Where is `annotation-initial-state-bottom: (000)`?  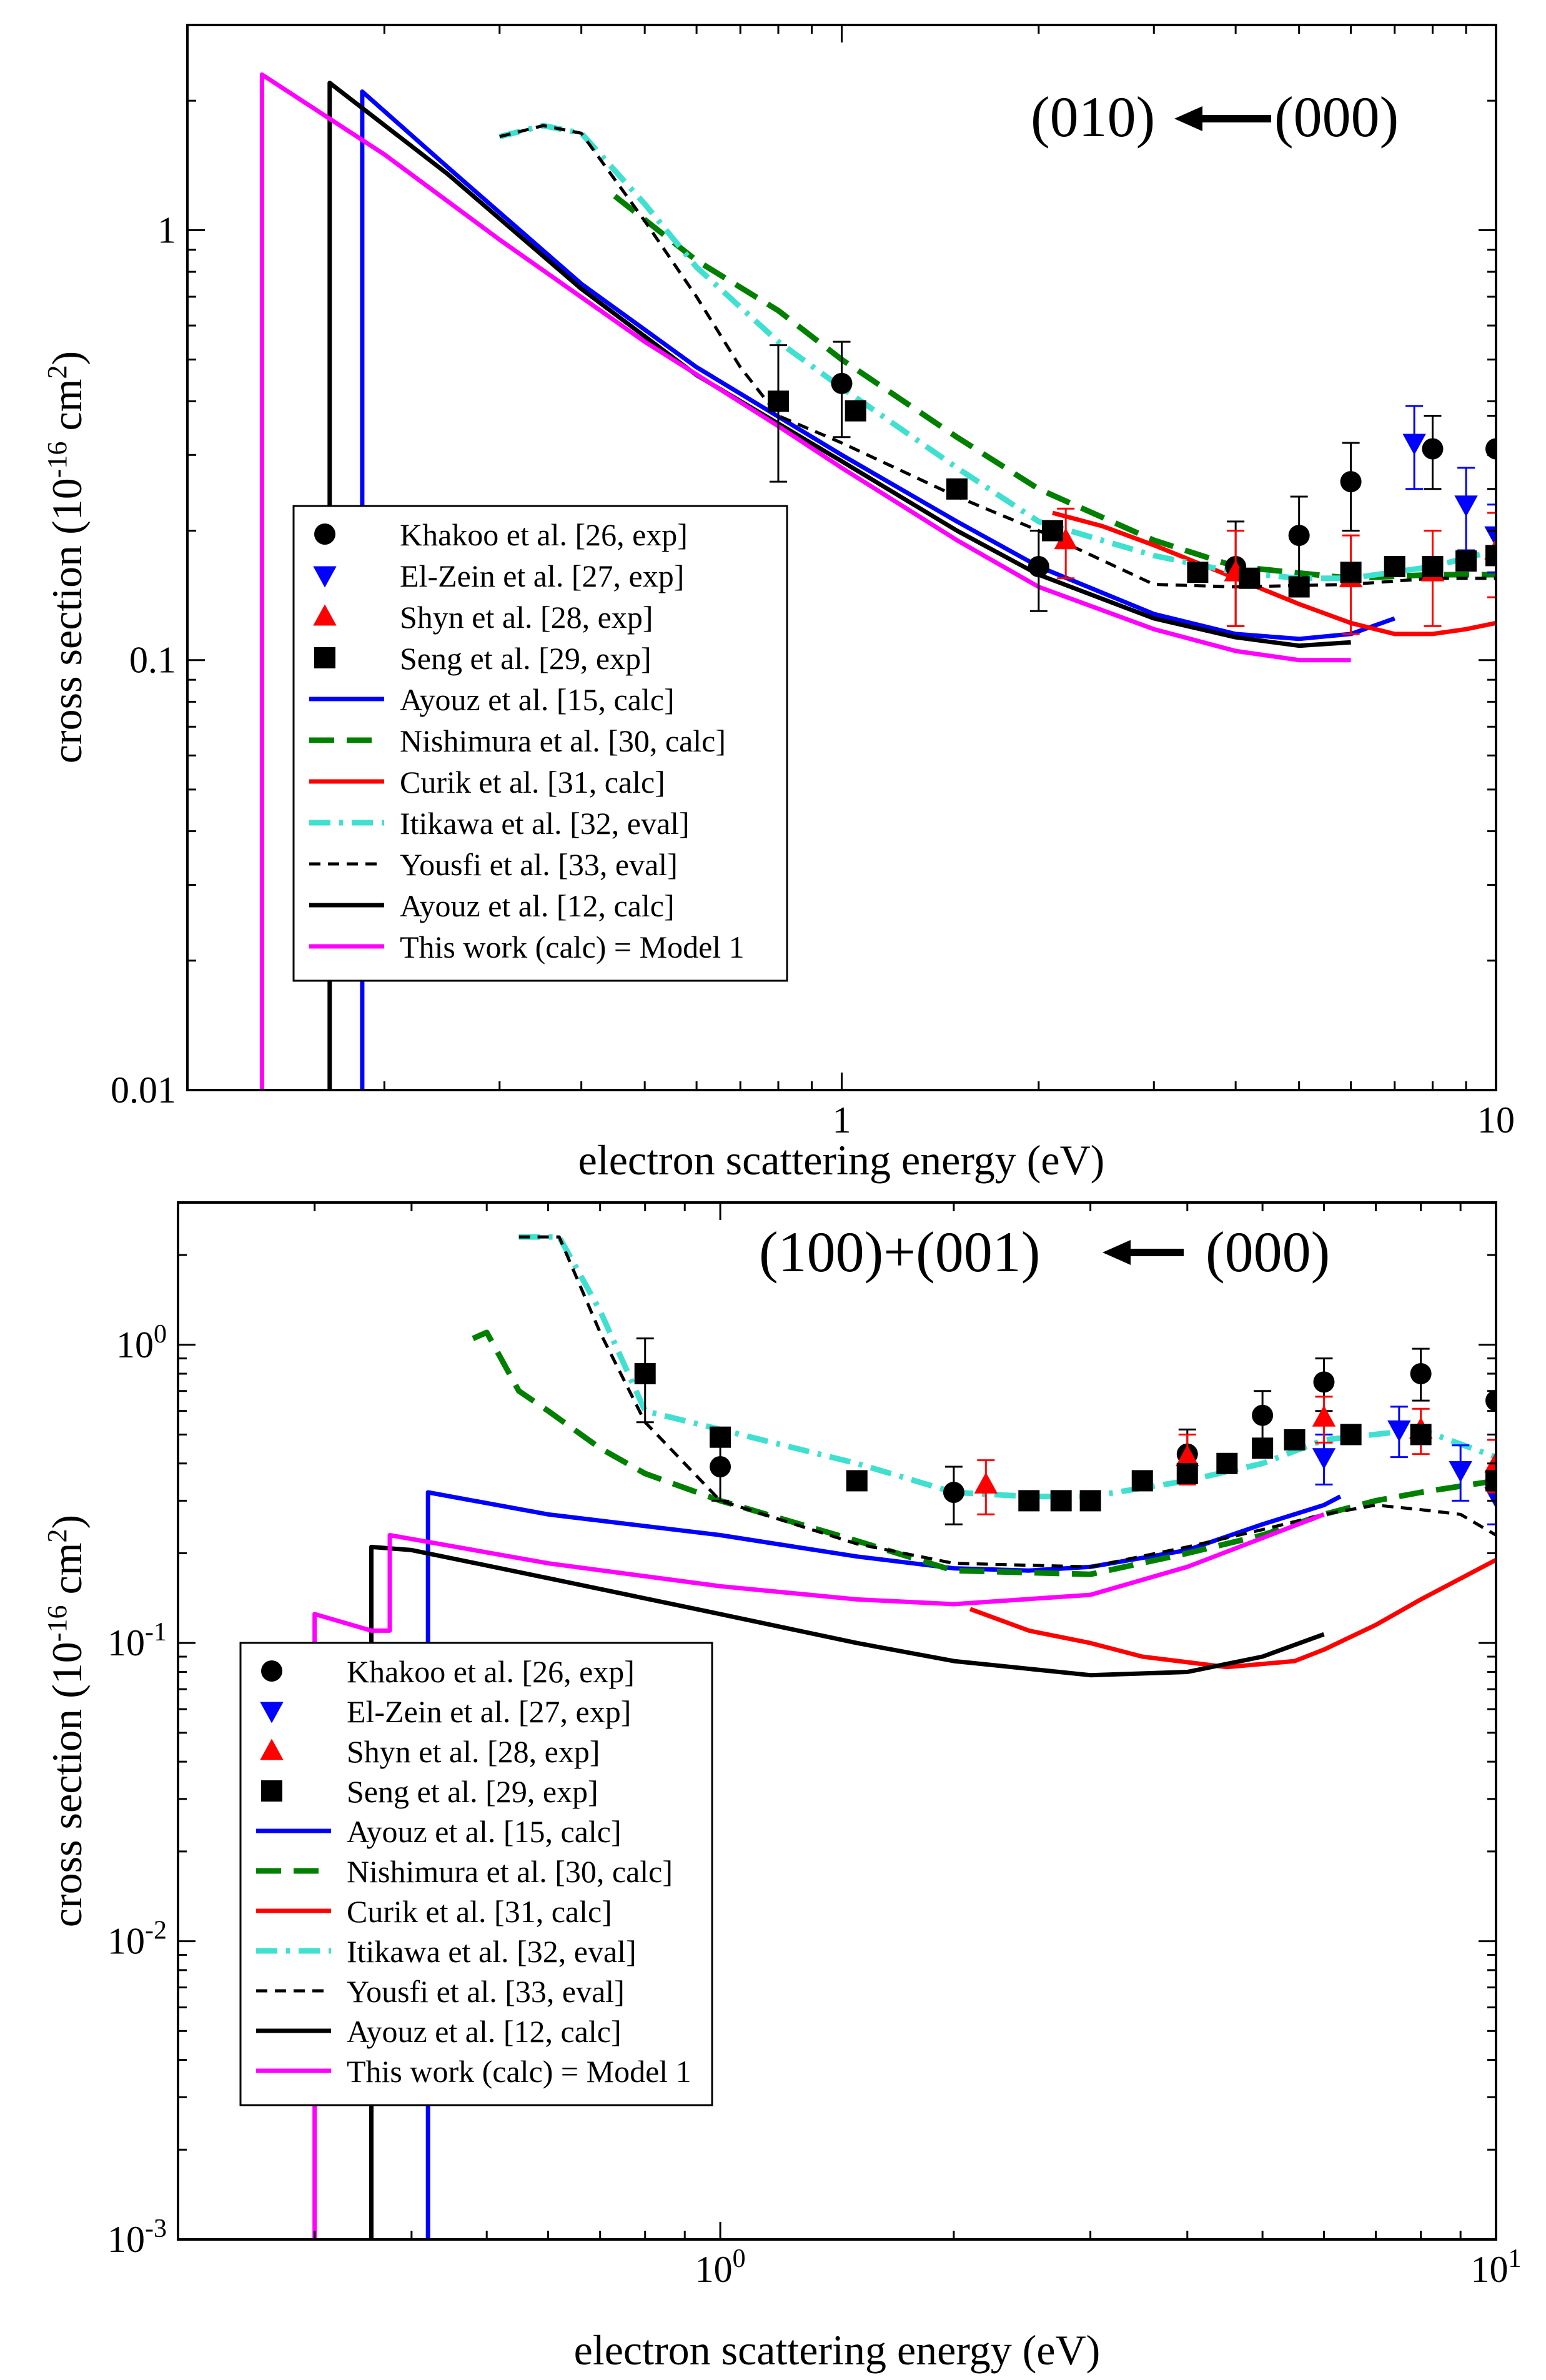
annotation-initial-state-bottom: (000) is located at coordinates (1268, 1252).